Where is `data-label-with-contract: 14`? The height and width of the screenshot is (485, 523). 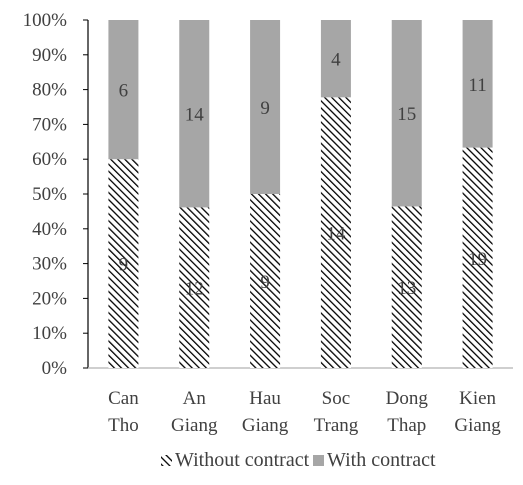 data-label-with-contract: 14 is located at coordinates (195, 115).